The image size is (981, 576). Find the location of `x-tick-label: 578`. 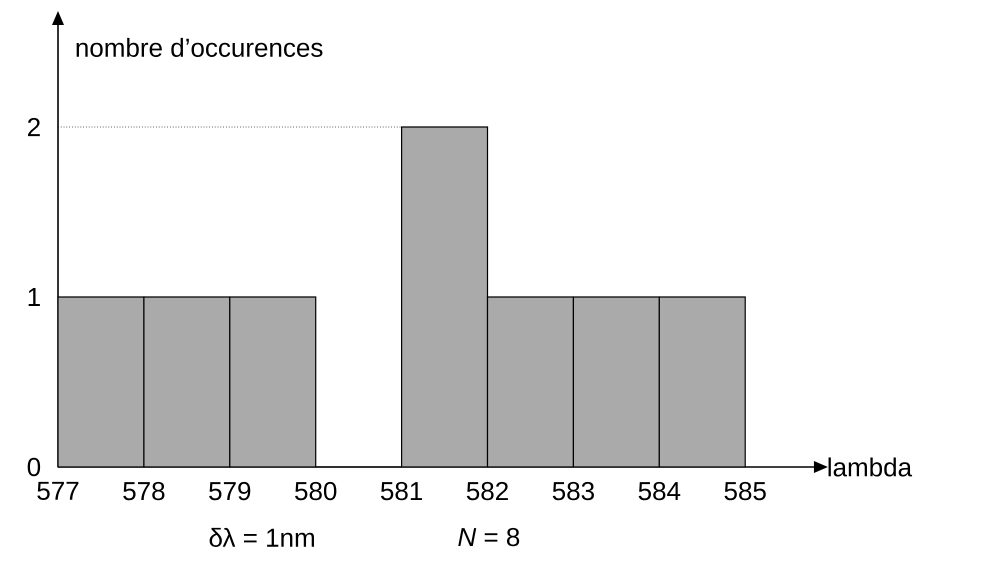

x-tick-label: 578 is located at coordinates (143, 491).